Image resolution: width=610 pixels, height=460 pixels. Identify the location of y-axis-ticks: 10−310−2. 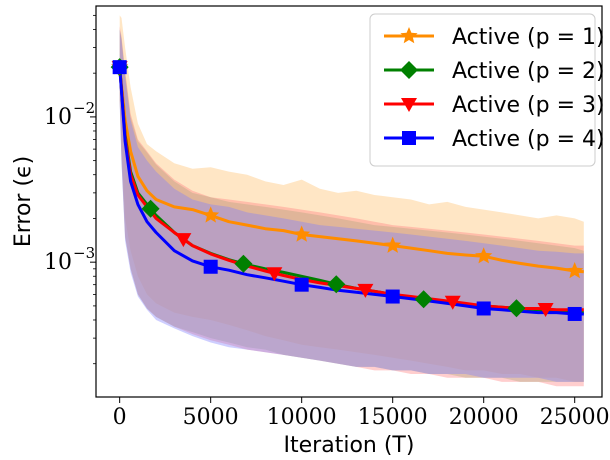
(70, 189).